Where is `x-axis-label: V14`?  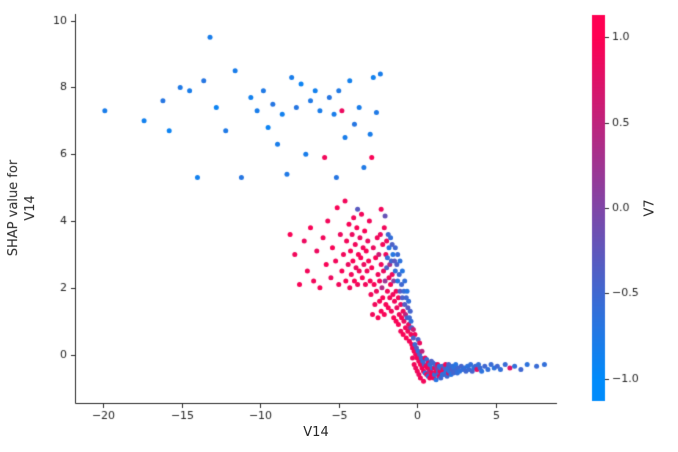 x-axis-label: V14 is located at coordinates (316, 432).